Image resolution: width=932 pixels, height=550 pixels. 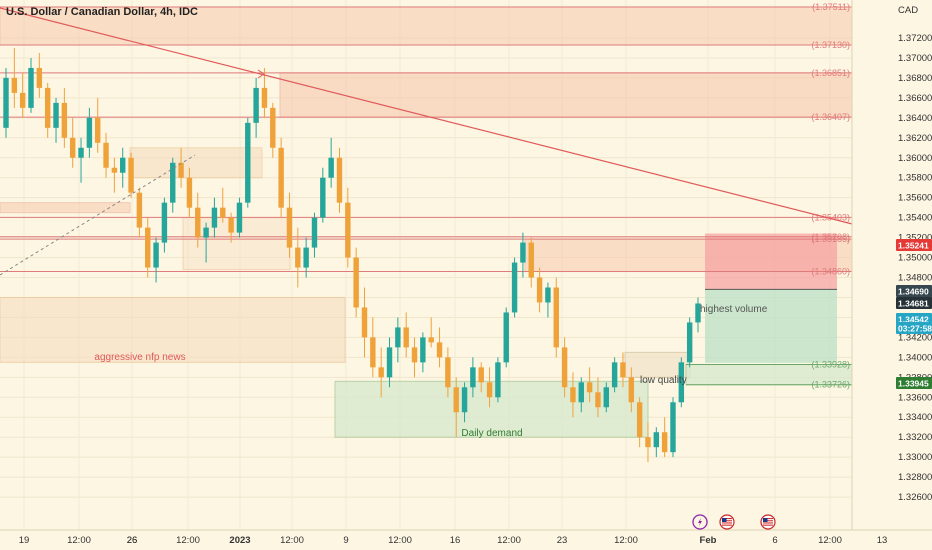 What do you see at coordinates (915, 178) in the screenshot?
I see `price-tick: 1.35800` at bounding box center [915, 178].